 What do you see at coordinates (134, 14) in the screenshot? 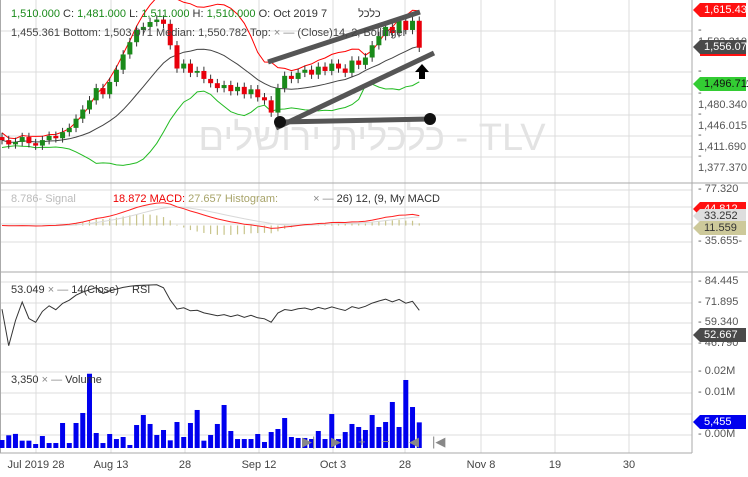
I see `legend-label: L:` at bounding box center [134, 14].